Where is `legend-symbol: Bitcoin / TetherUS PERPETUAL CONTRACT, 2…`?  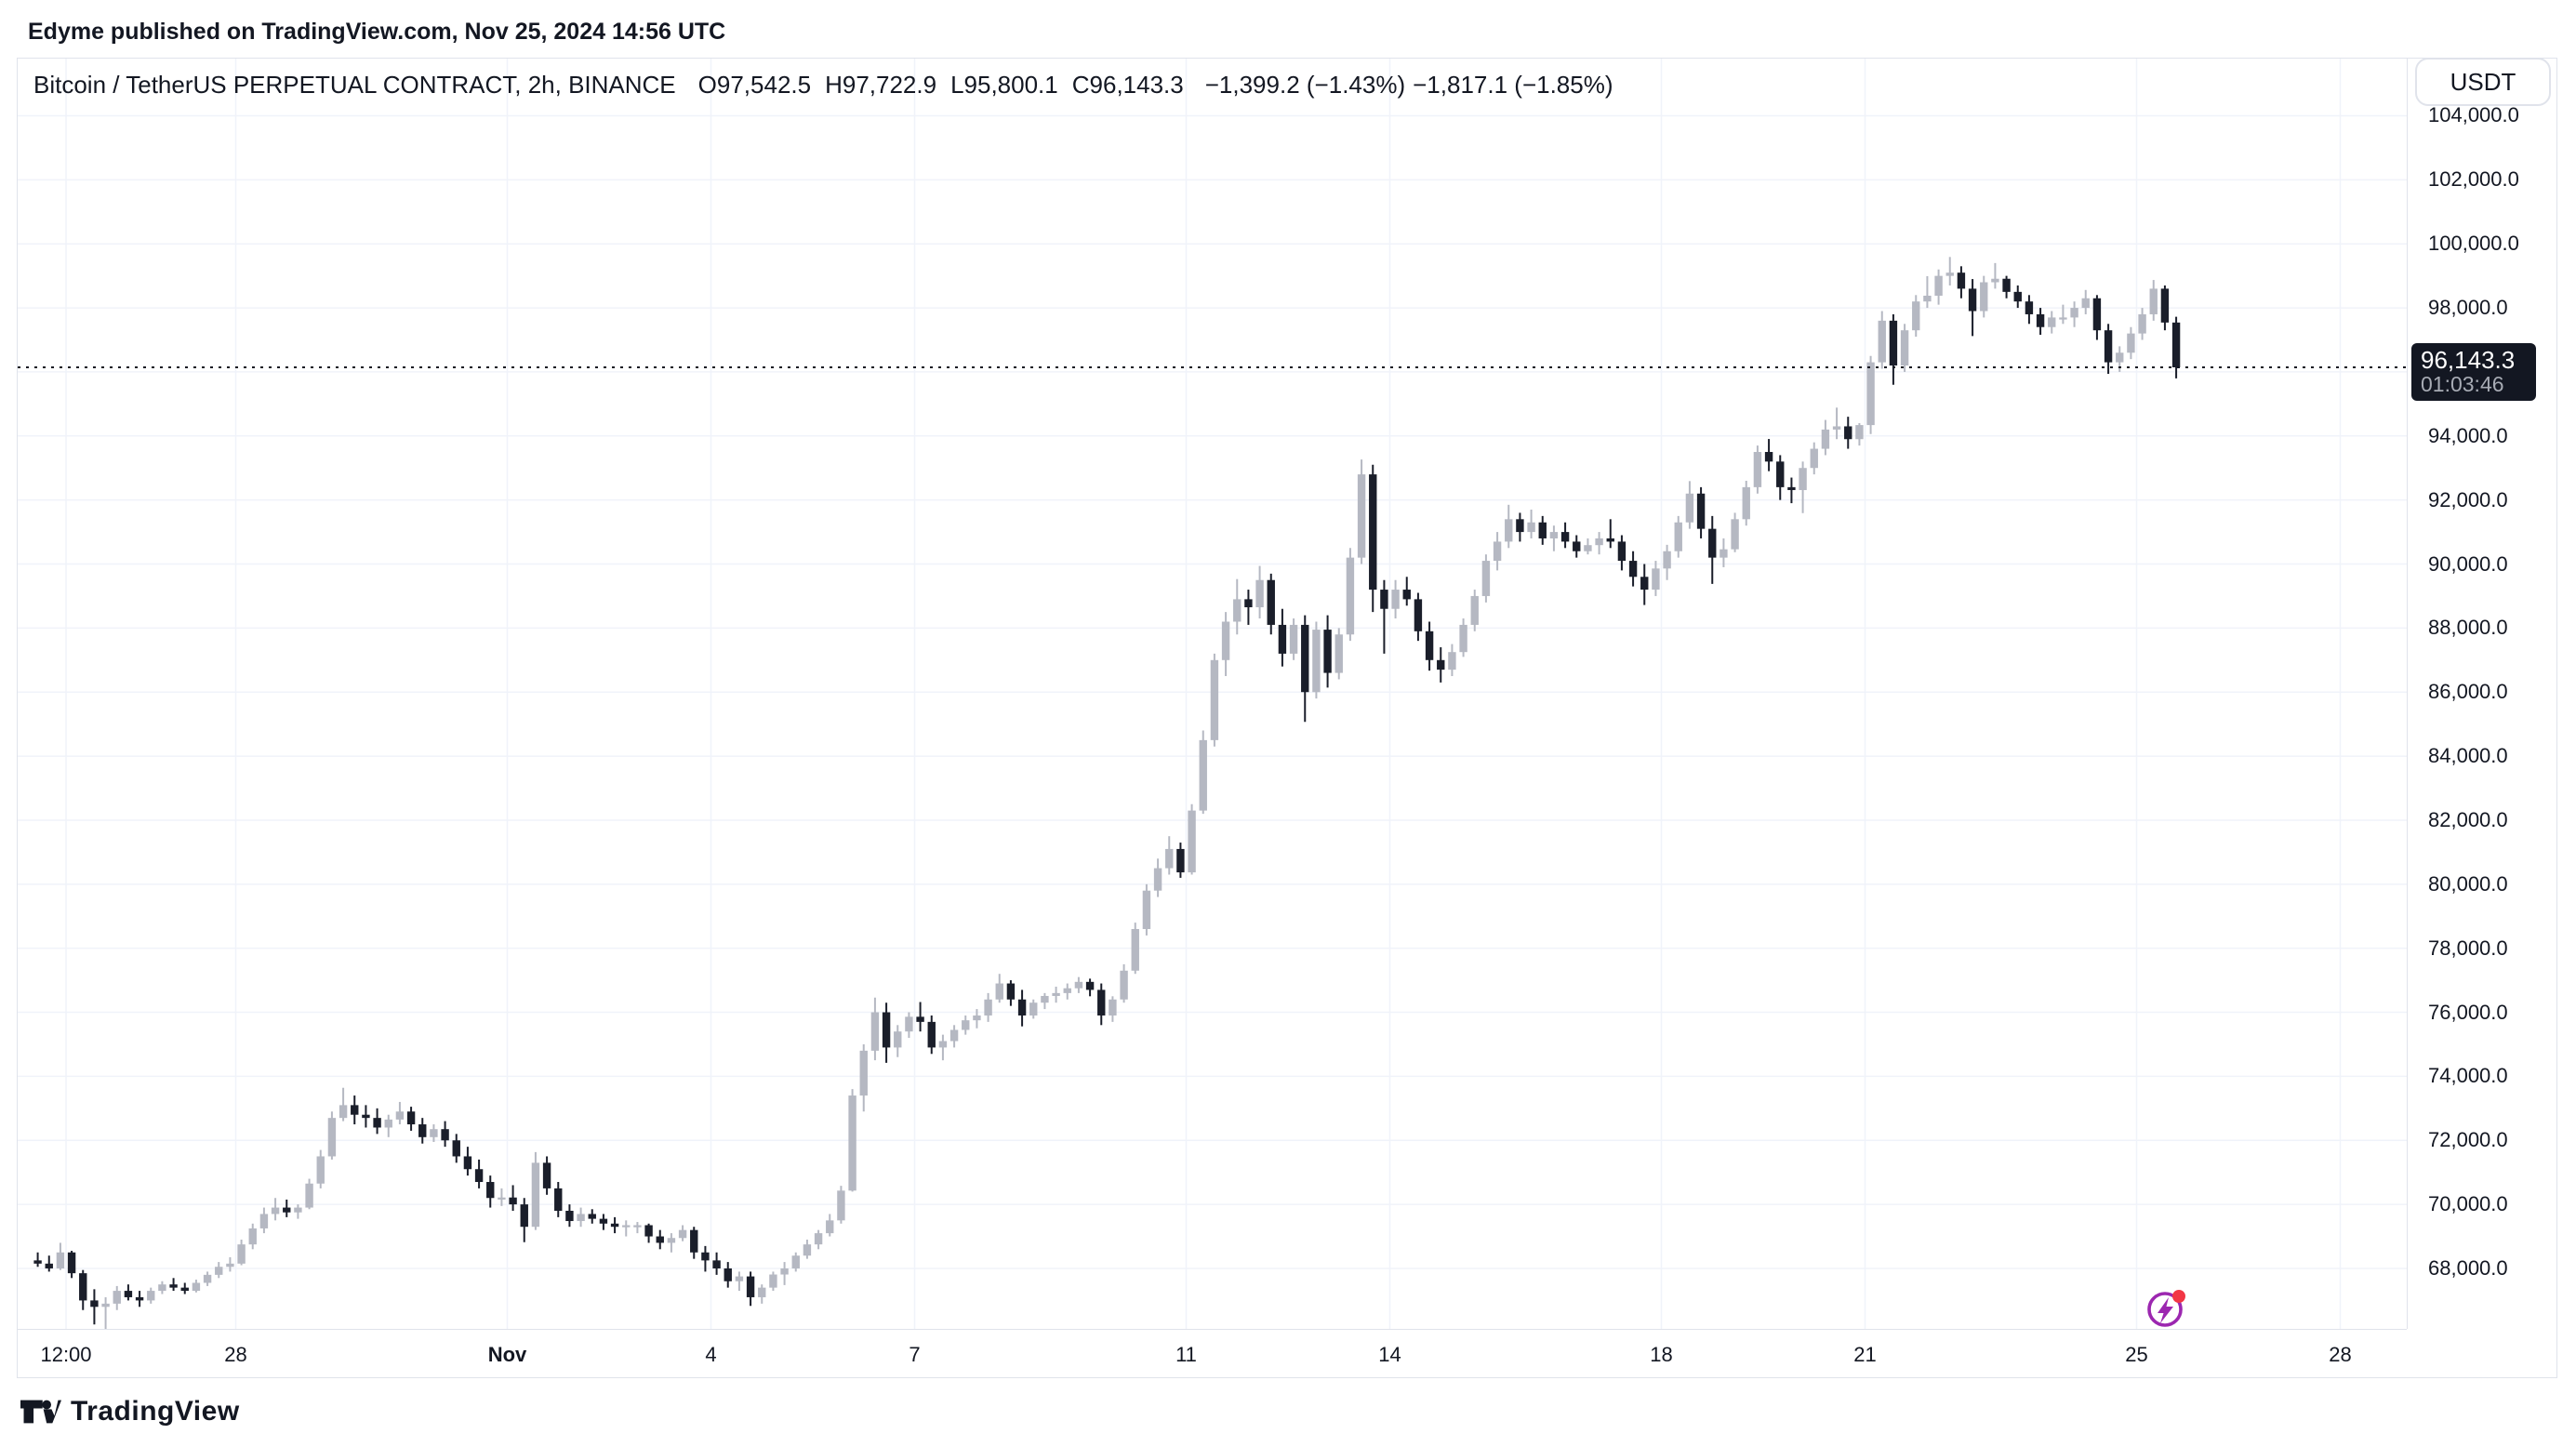 legend-symbol: Bitcoin / TetherUS PERPETUAL CONTRACT, 2… is located at coordinates (354, 85).